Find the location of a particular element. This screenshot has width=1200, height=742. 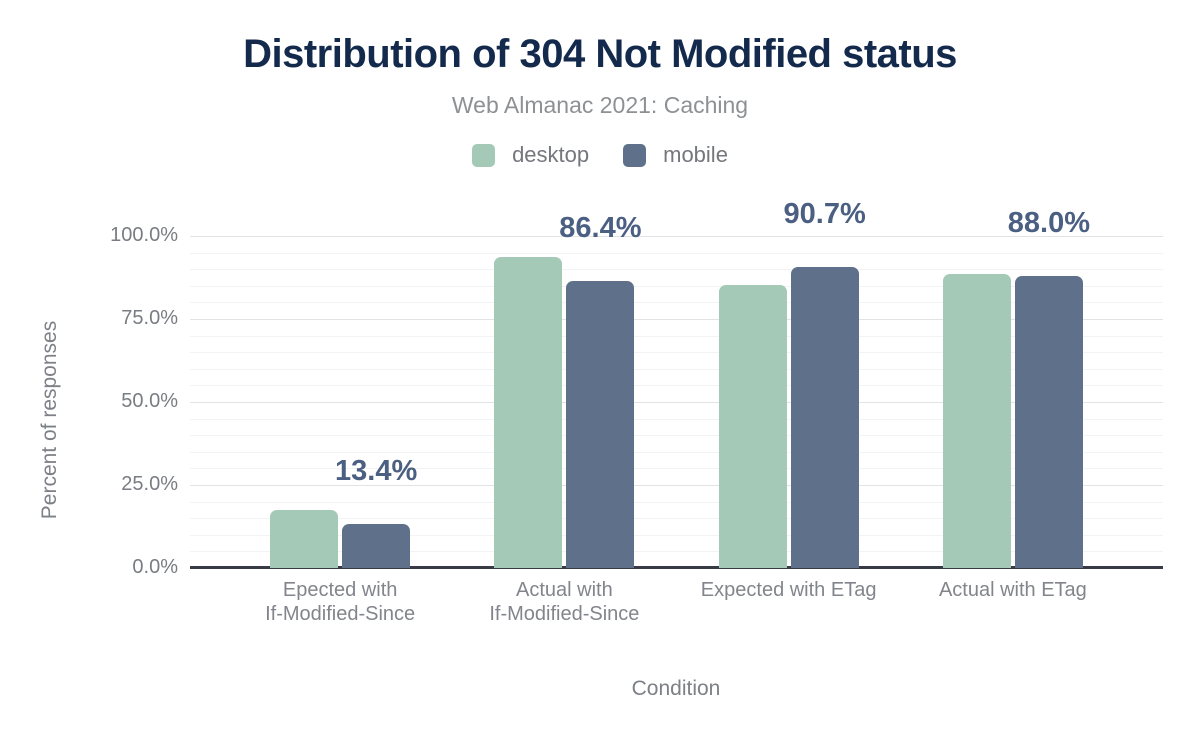

x-category-label-1: Actual with If-Modified-Since is located at coordinates (564, 602).